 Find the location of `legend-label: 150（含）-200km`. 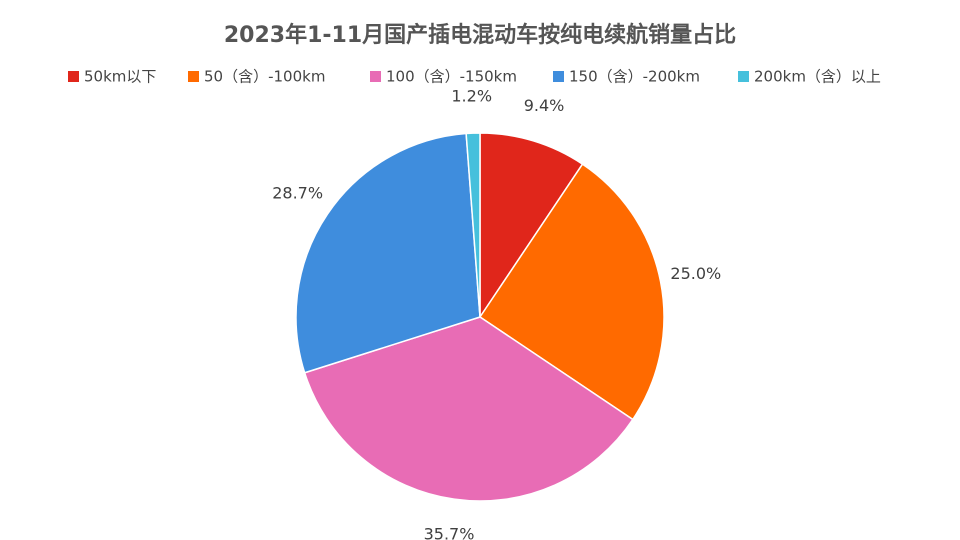

legend-label: 150（含）-200km is located at coordinates (634, 77).